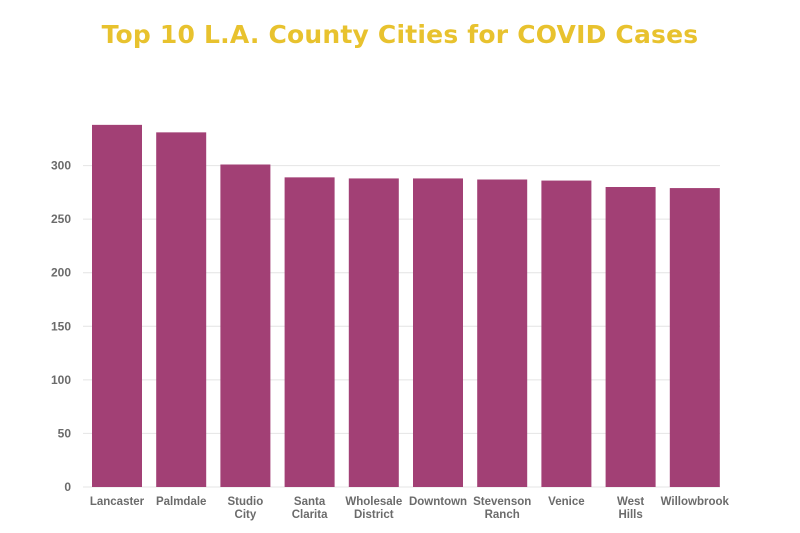  I want to click on y-axis-ticks: 0 50 100 150 200 250 300, so click(61, 326).